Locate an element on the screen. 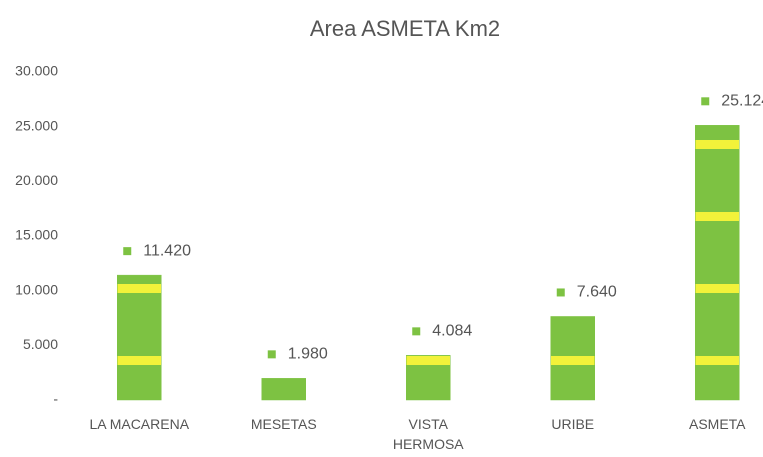 The height and width of the screenshot is (457, 763). data-label: 25.124 is located at coordinates (742, 101).